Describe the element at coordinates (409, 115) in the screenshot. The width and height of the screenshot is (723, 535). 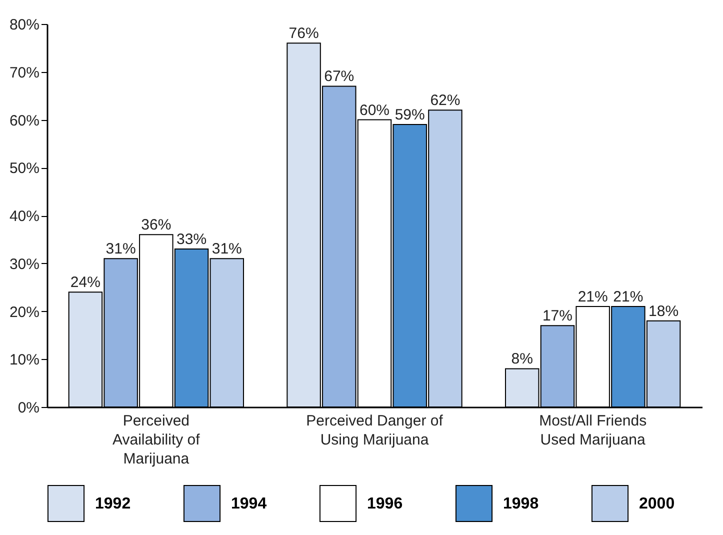
I see `data-label: 59%` at that location.